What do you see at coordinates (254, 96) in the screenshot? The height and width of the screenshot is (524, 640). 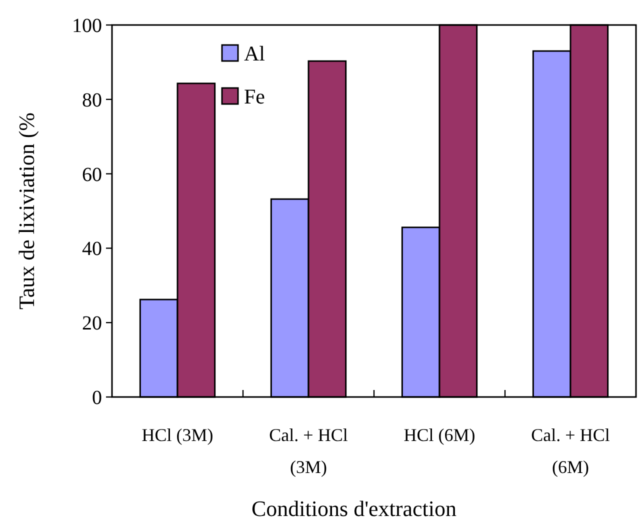 I see `legend-label: Fe` at bounding box center [254, 96].